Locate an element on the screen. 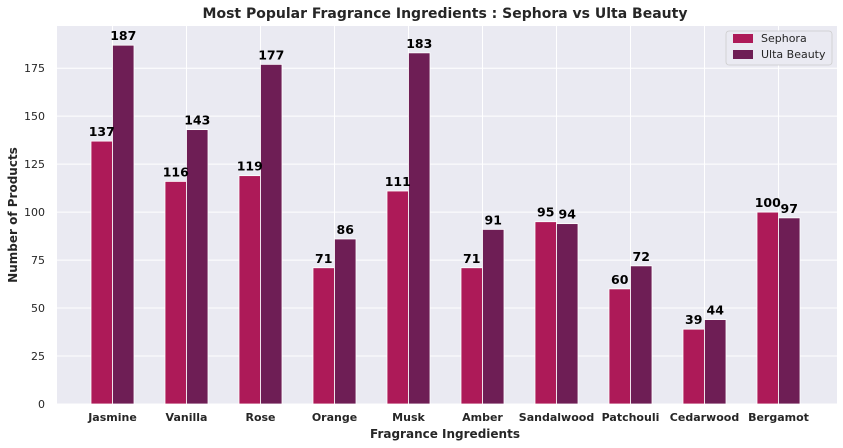 The width and height of the screenshot is (843, 448). bar-sephora-cedarwood is located at coordinates (693, 366).